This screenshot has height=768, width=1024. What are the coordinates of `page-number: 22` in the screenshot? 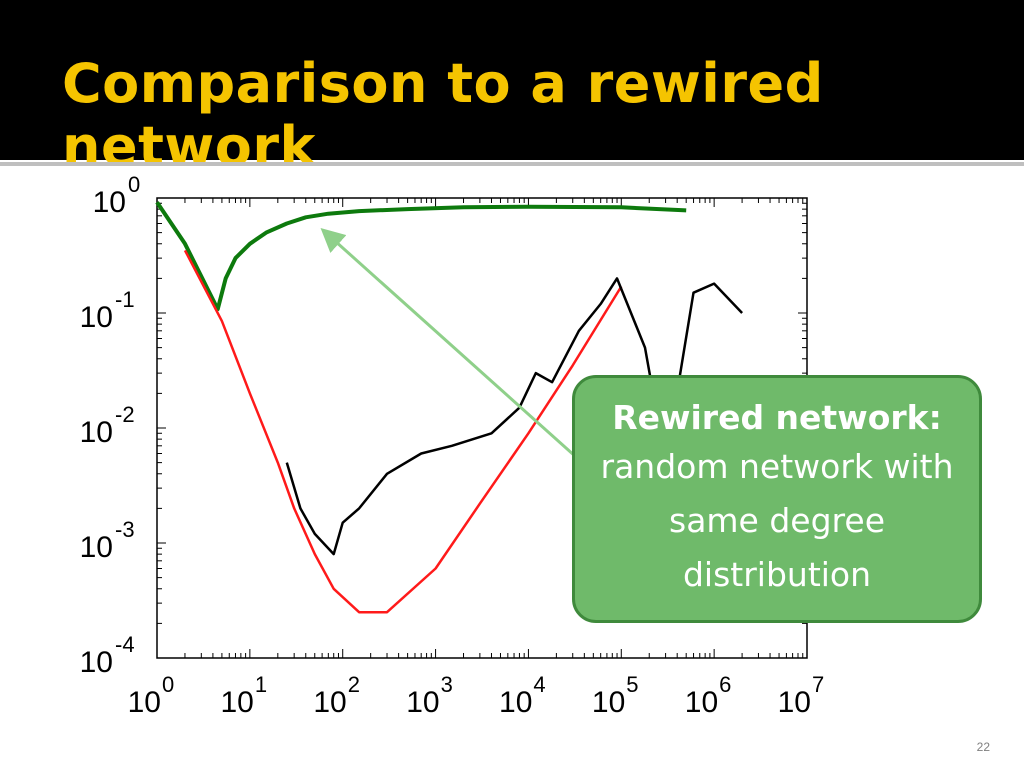 It's located at (983, 747).